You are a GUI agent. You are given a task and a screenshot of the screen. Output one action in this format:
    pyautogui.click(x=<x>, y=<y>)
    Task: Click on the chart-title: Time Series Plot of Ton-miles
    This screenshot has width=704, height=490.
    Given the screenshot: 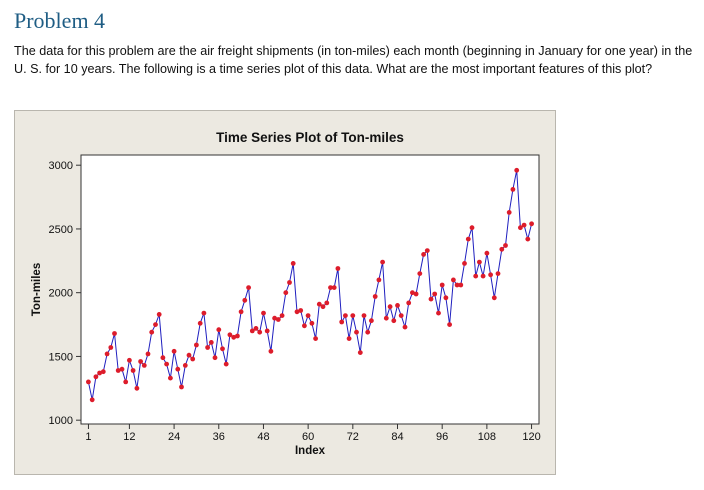 What is the action you would take?
    pyautogui.click(x=310, y=137)
    